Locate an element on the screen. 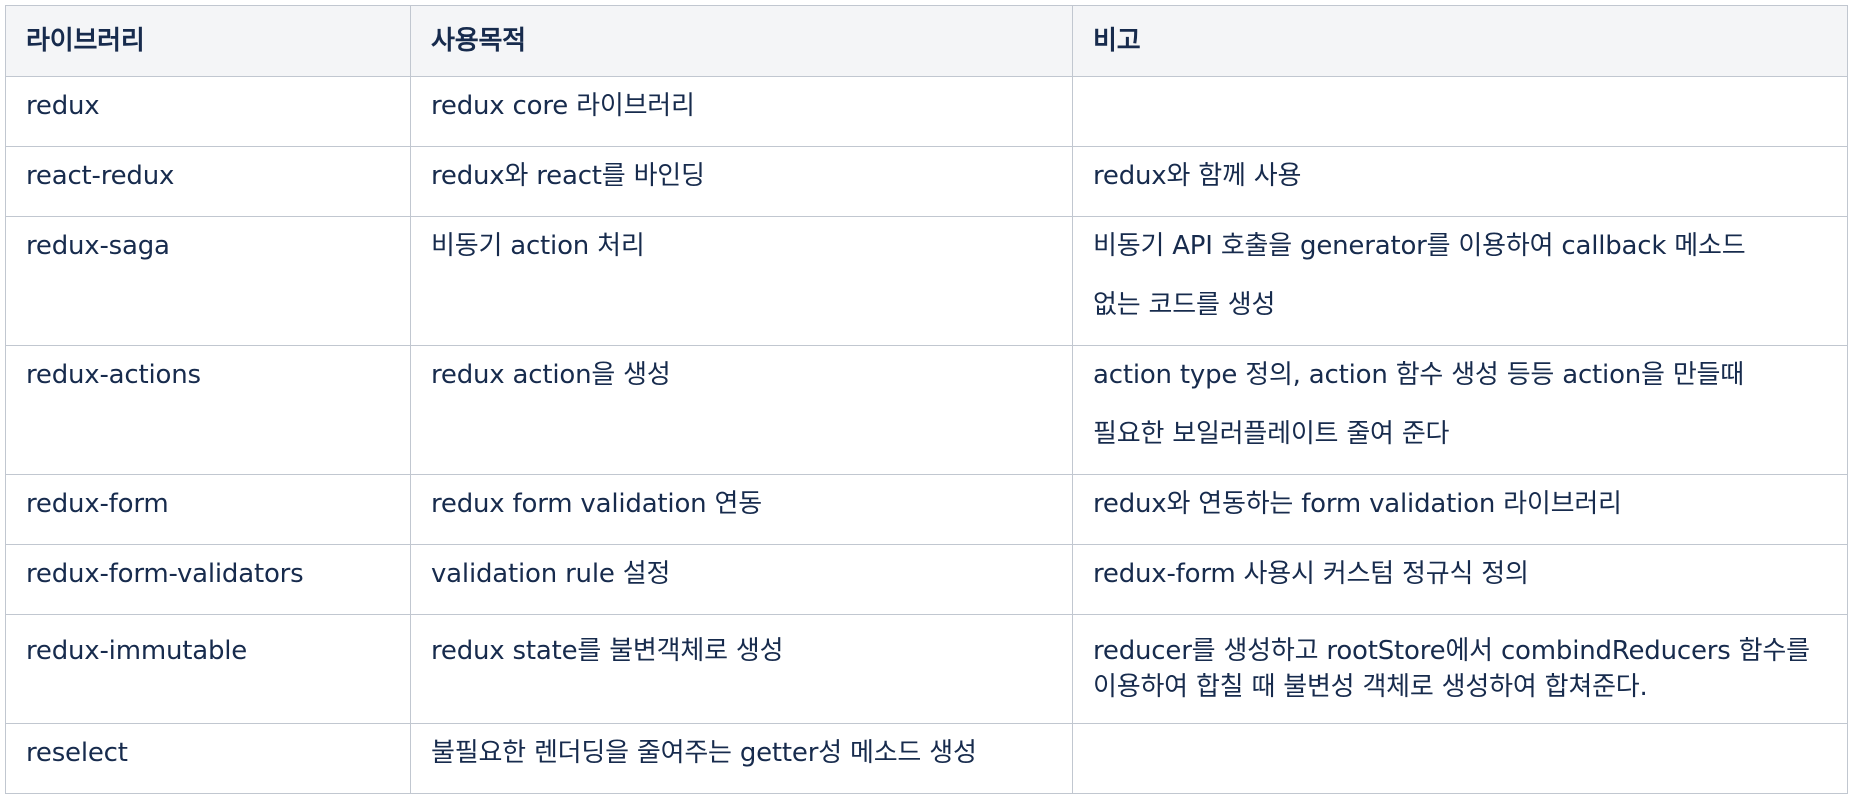 The image size is (1852, 808). note-line: redux와 함께 사용 is located at coordinates (1197, 176).